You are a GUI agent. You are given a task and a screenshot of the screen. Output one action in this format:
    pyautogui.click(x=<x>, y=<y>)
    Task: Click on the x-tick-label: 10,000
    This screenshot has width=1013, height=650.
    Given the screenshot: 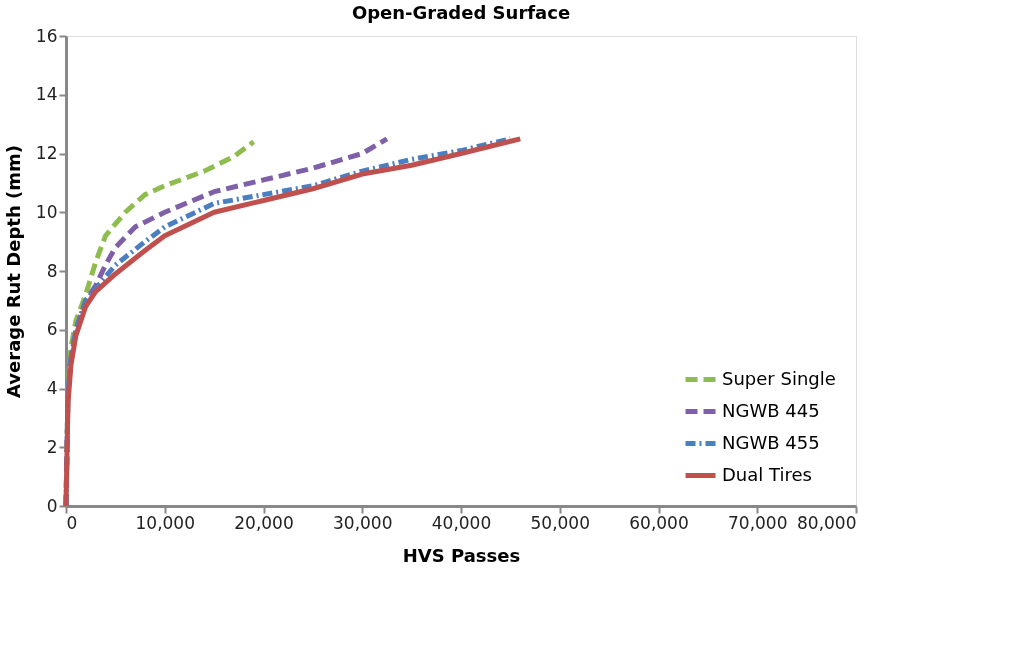 What is the action you would take?
    pyautogui.click(x=165, y=522)
    